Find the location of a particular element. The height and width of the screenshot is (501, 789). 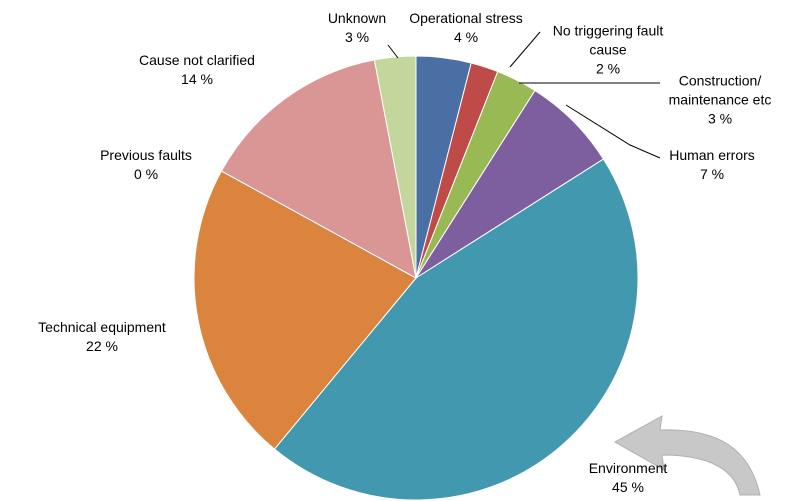

slice-value: 22 % is located at coordinates (102, 346).